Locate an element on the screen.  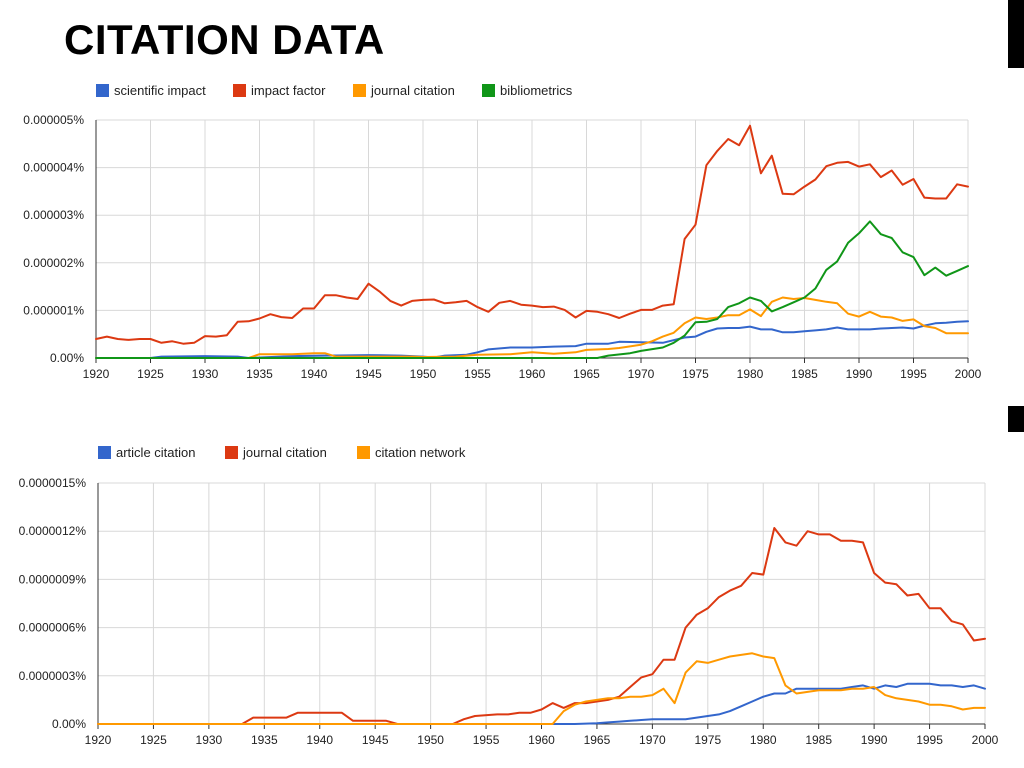
legend-item-article-citation: article citation is located at coordinates (146, 452).